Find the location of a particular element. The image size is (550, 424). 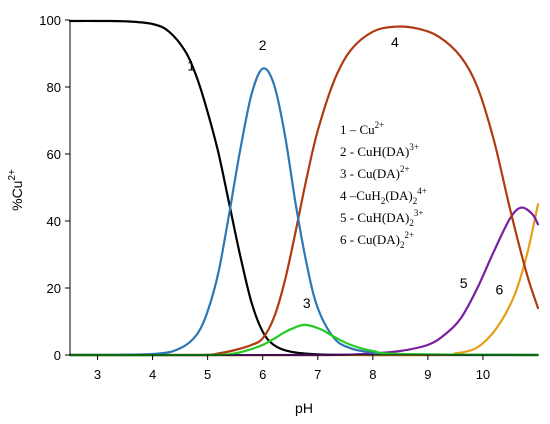

curve-label-2: 2 is located at coordinates (263, 45).